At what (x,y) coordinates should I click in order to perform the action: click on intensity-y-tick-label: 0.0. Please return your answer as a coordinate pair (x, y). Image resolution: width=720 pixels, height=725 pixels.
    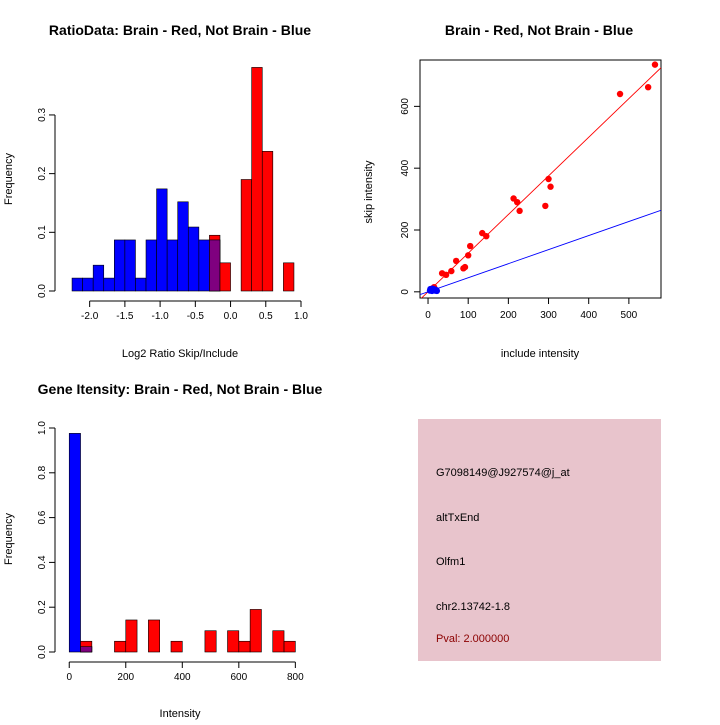
    Looking at the image, I should click on (42, 652).